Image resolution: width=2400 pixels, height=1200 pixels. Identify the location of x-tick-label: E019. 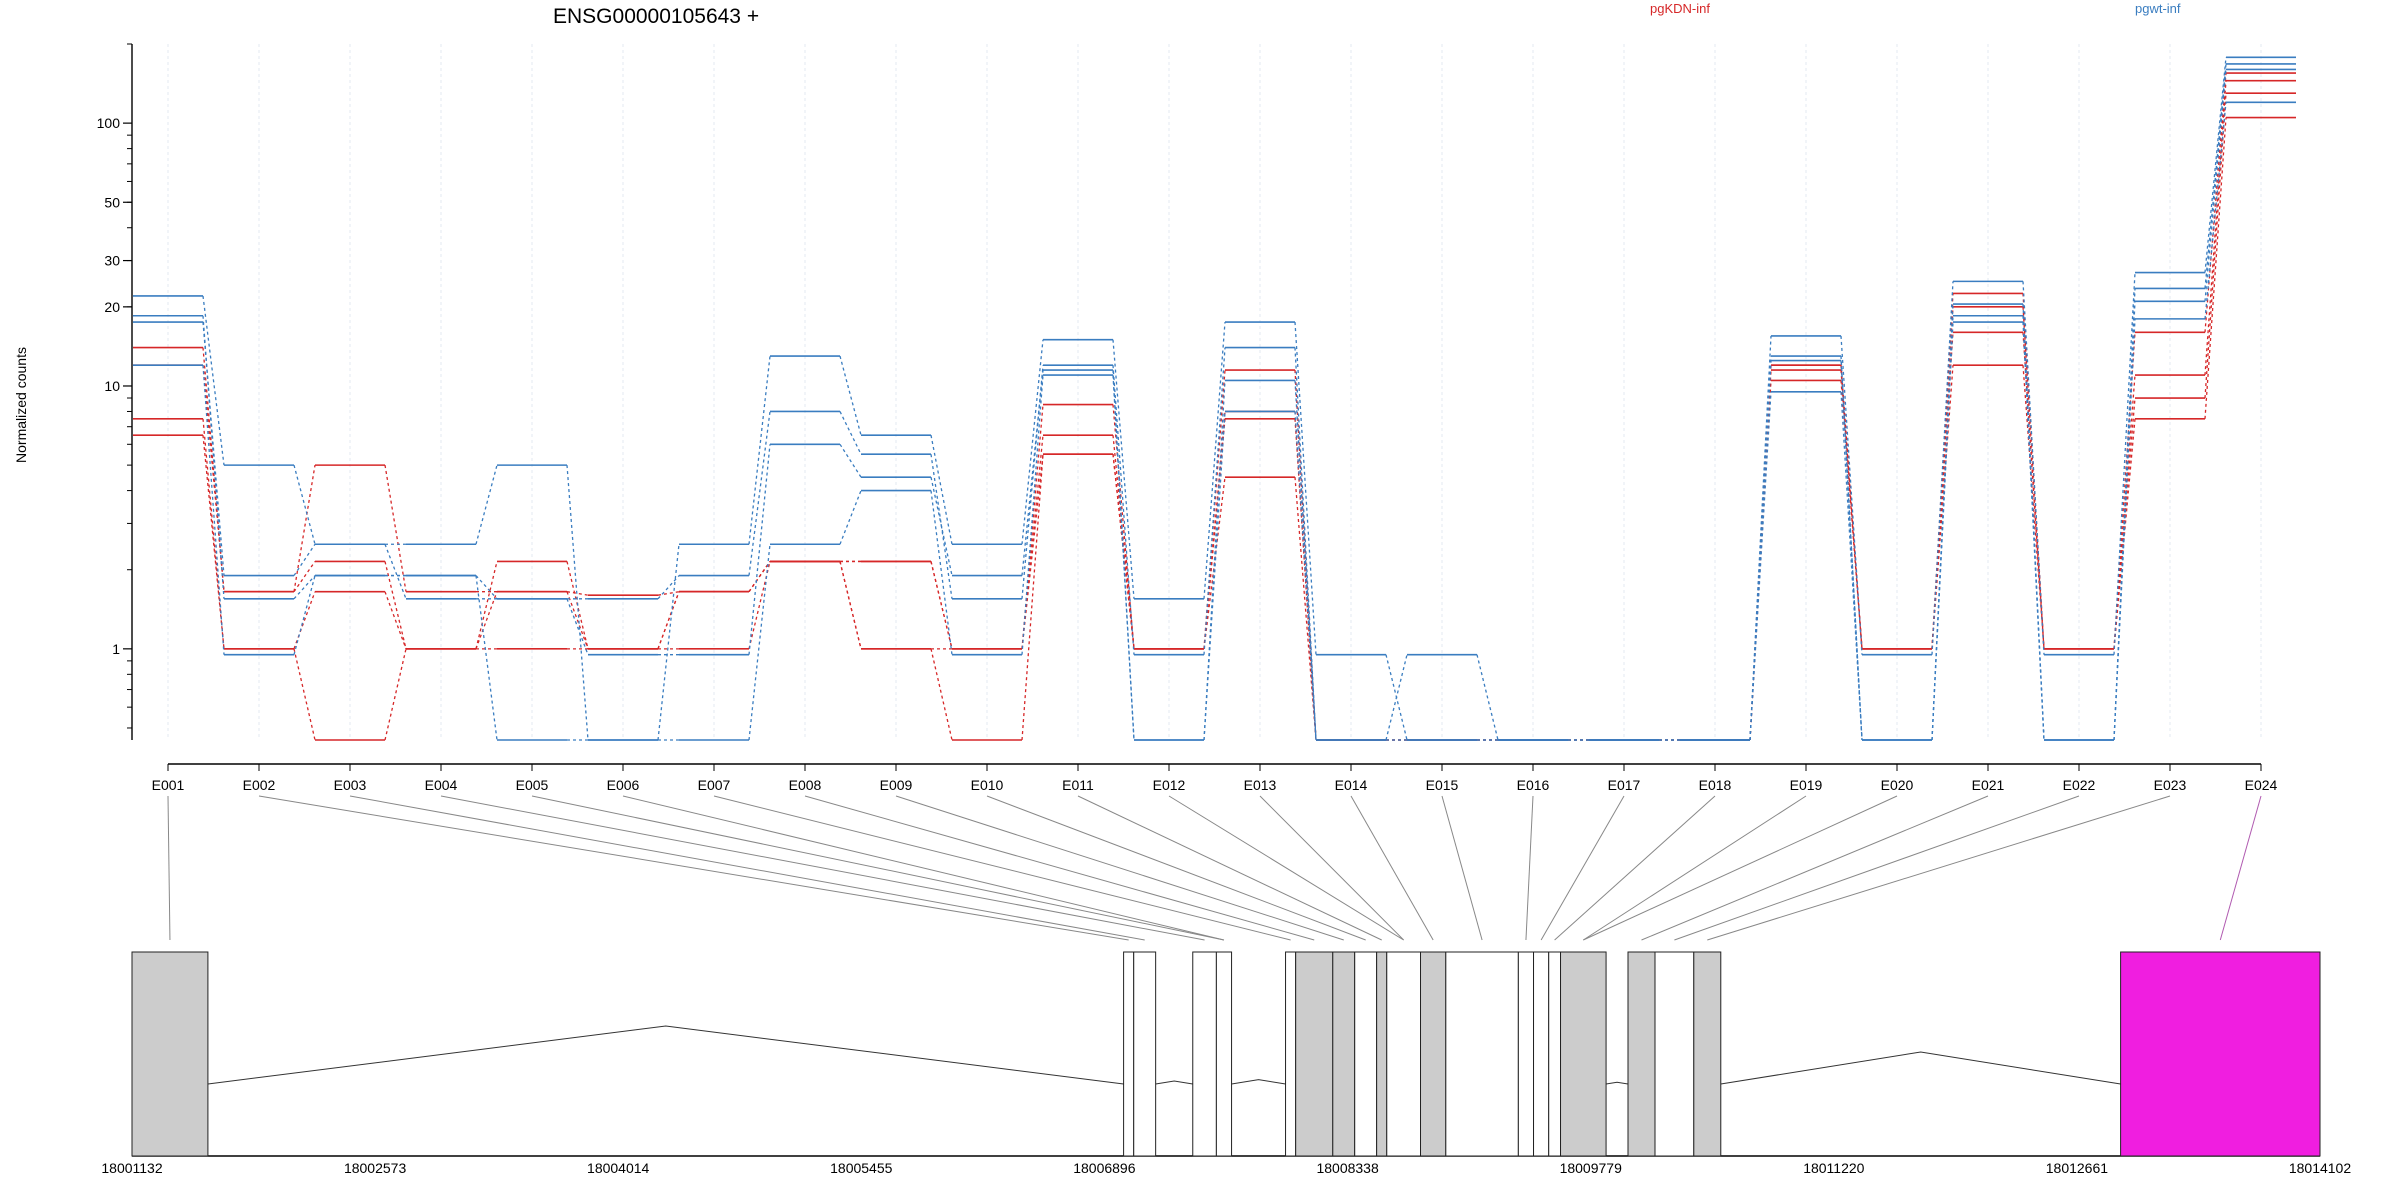
(1806, 785).